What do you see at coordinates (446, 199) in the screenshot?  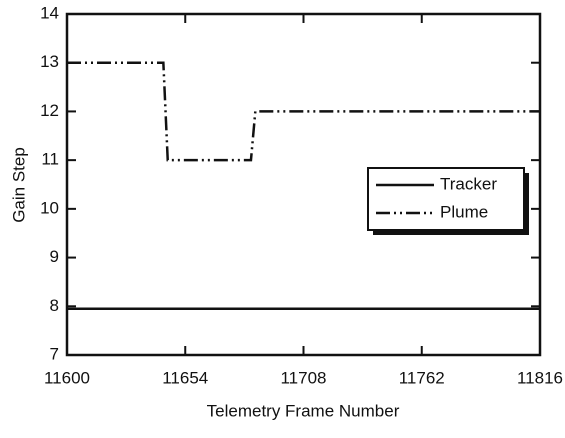 I see `legend-box` at bounding box center [446, 199].